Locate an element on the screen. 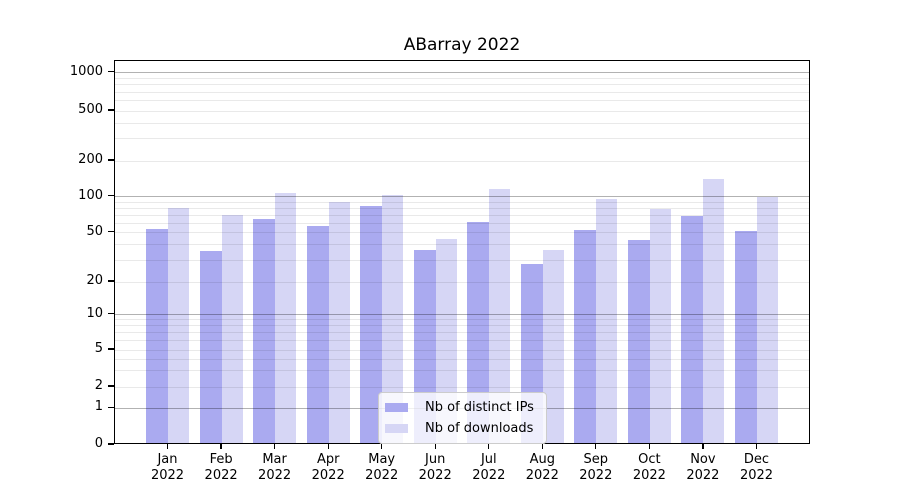  x-tick-label-mar: Mar 2022 is located at coordinates (275, 467).